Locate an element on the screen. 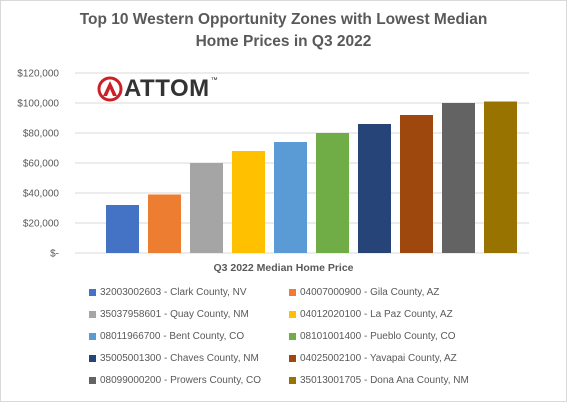 The height and width of the screenshot is (402, 567). attom-logo-text: ATTOM is located at coordinates (167, 88).